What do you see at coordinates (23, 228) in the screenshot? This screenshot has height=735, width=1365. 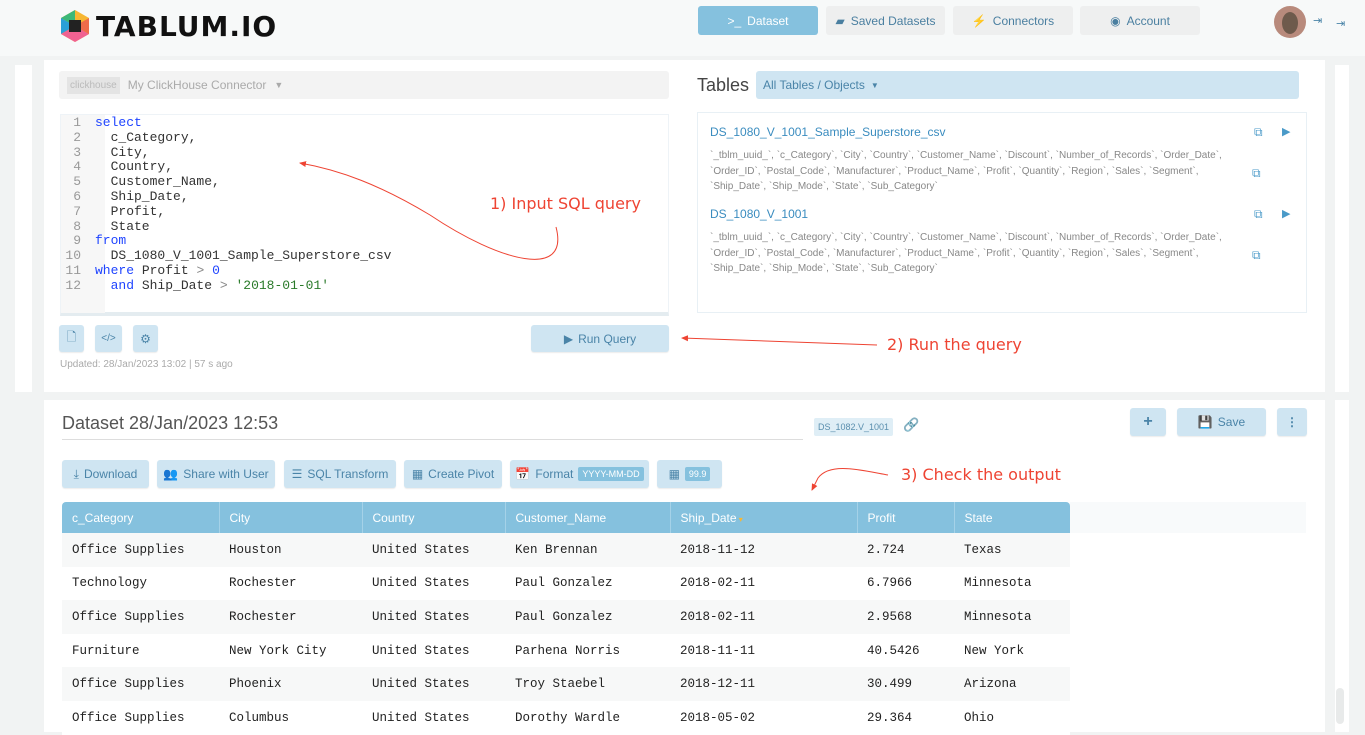 I see `left-strip` at bounding box center [23, 228].